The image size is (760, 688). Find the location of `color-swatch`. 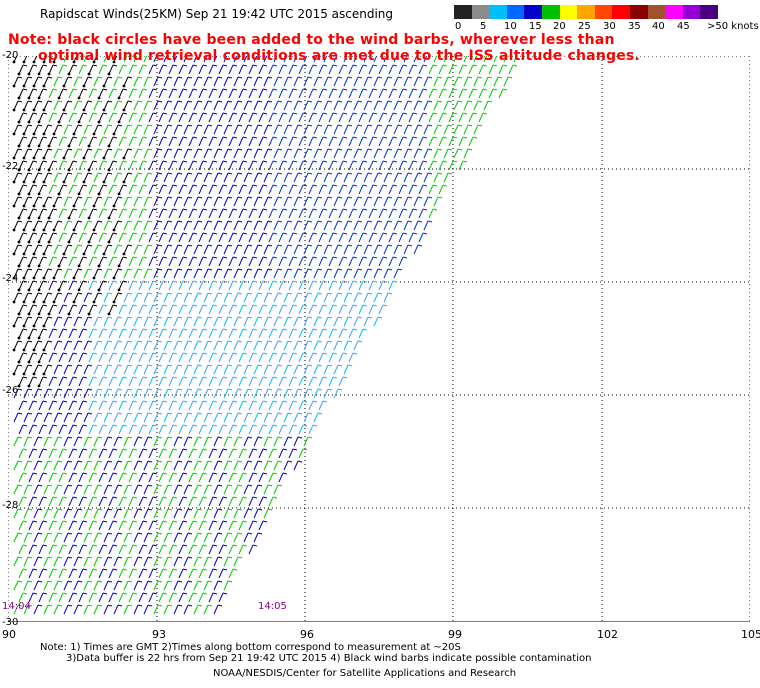

color-swatch is located at coordinates (691, 12).